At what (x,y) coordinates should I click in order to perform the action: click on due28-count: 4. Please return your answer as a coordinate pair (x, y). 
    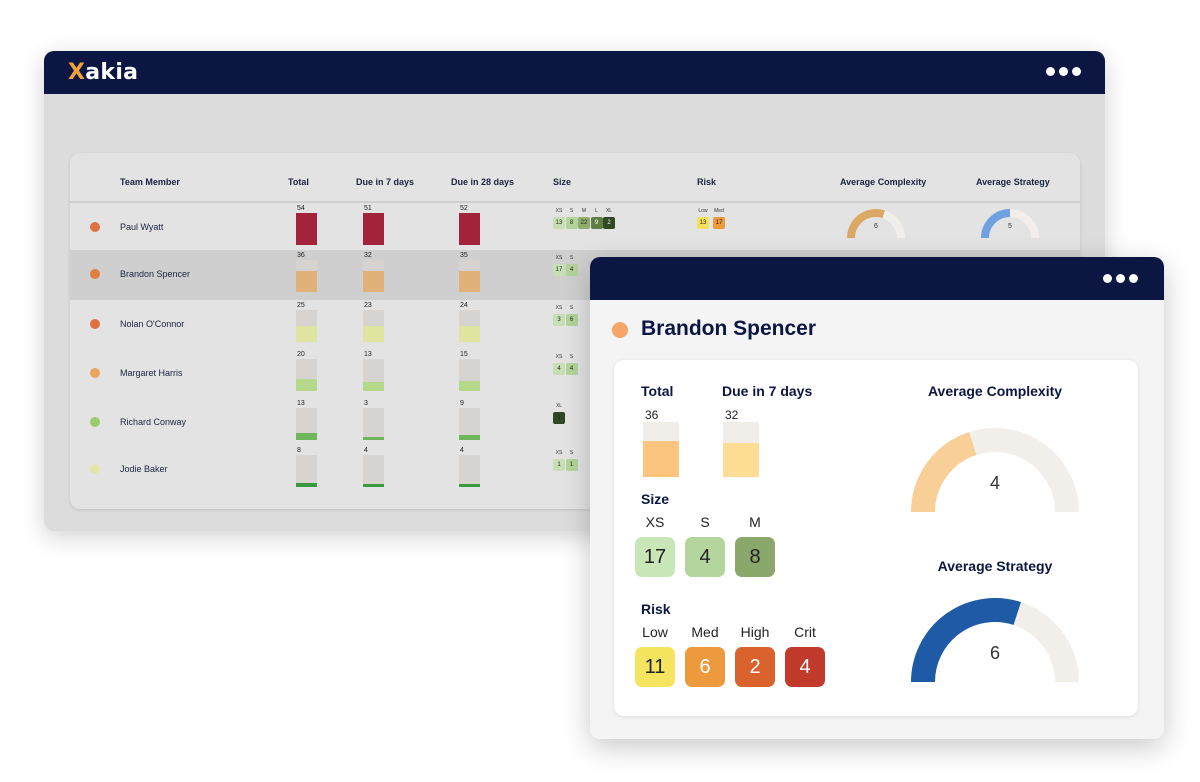
    Looking at the image, I should click on (462, 450).